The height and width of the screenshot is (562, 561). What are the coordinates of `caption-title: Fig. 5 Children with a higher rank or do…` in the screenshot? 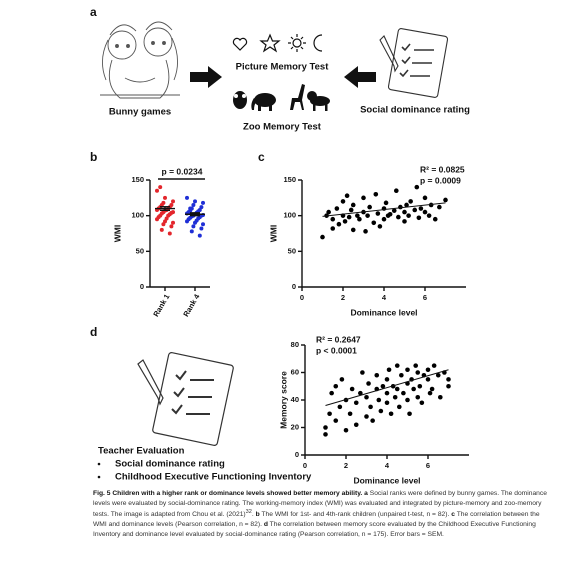 It's located at (228, 493).